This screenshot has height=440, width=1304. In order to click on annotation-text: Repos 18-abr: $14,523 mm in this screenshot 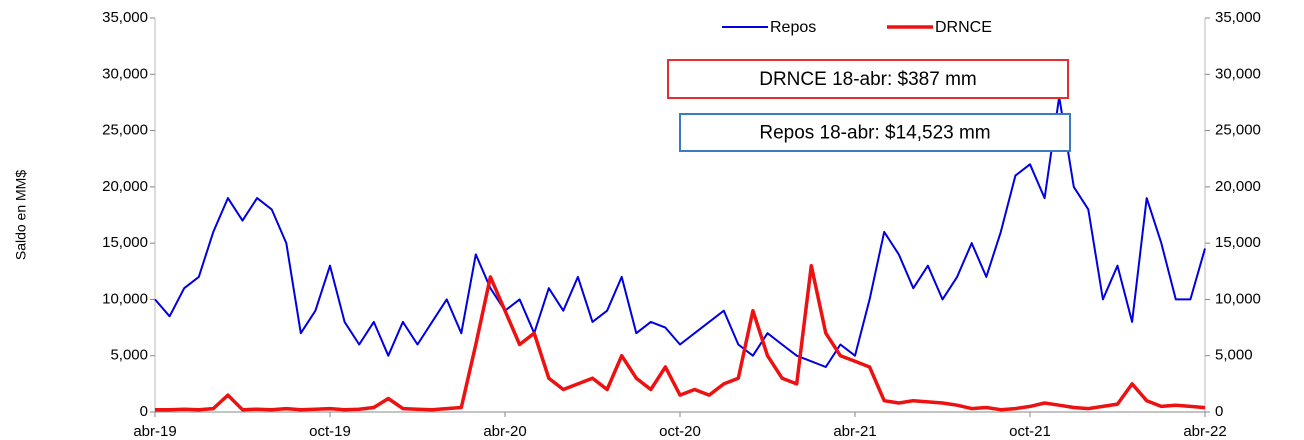, I will do `click(874, 133)`.